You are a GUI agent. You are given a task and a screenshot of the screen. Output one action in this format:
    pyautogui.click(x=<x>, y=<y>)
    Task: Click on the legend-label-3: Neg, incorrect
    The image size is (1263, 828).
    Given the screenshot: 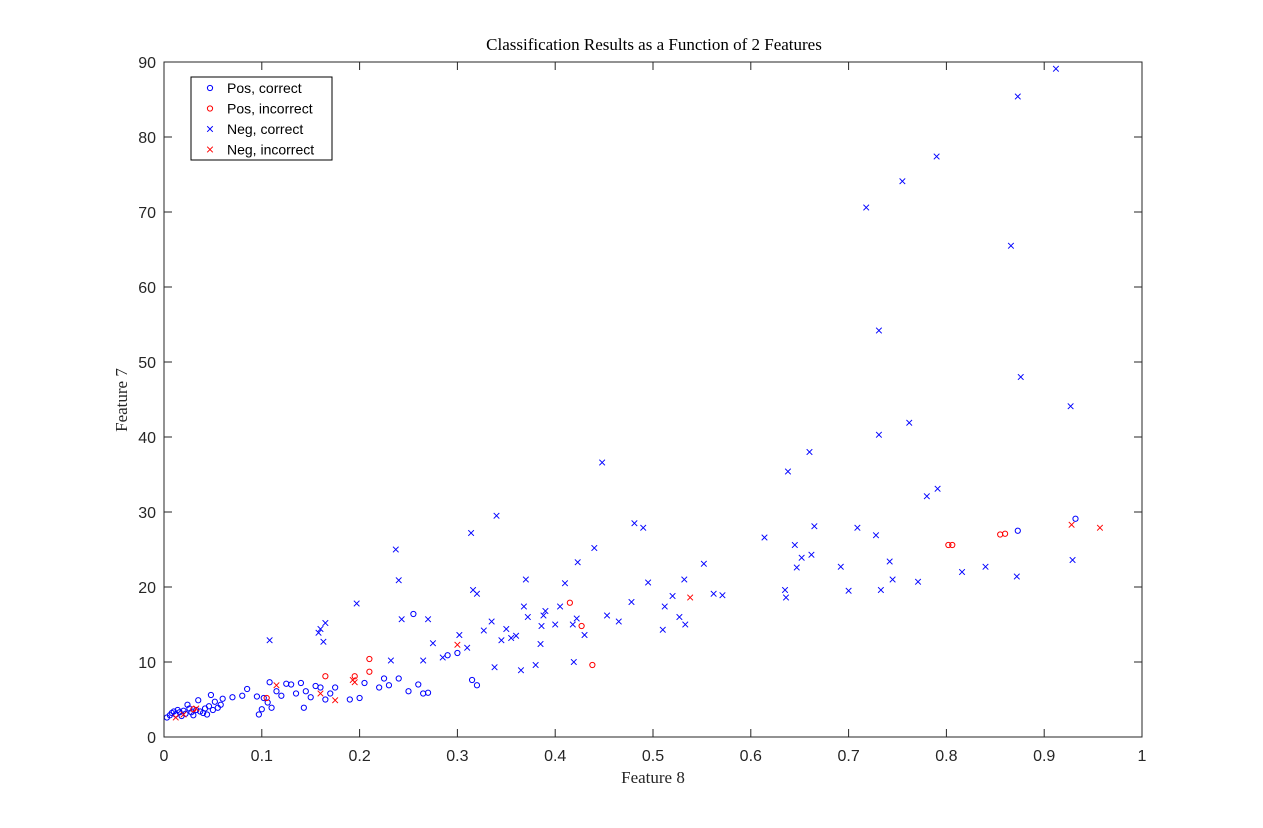 What is the action you would take?
    pyautogui.click(x=270, y=150)
    